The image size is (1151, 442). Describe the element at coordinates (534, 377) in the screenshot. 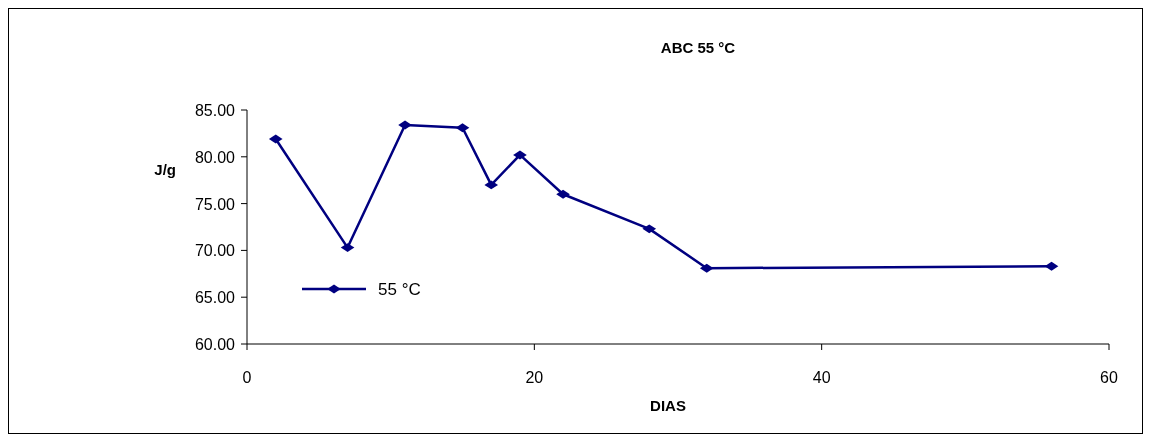

I see `x-tick-label: 20` at that location.